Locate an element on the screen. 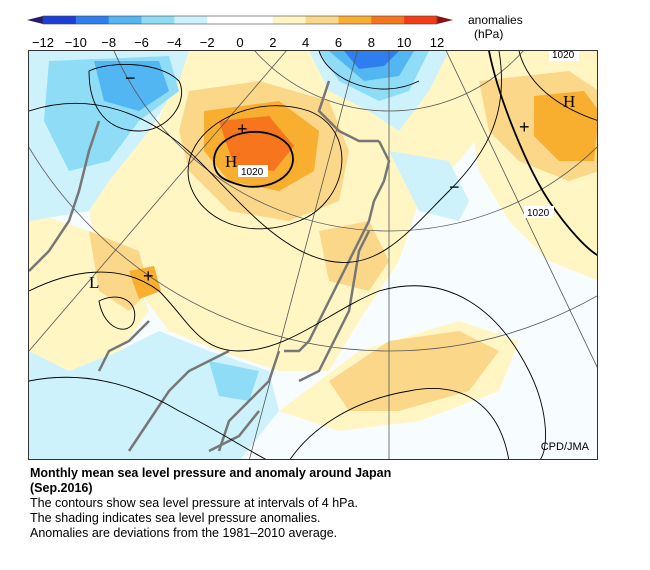 The image size is (650, 570). anomaly-legend: −12 −10 −8 −6 −4 −2 0 2 4 6 8 10 12 anomalies (hPa) is located at coordinates (325, 26).